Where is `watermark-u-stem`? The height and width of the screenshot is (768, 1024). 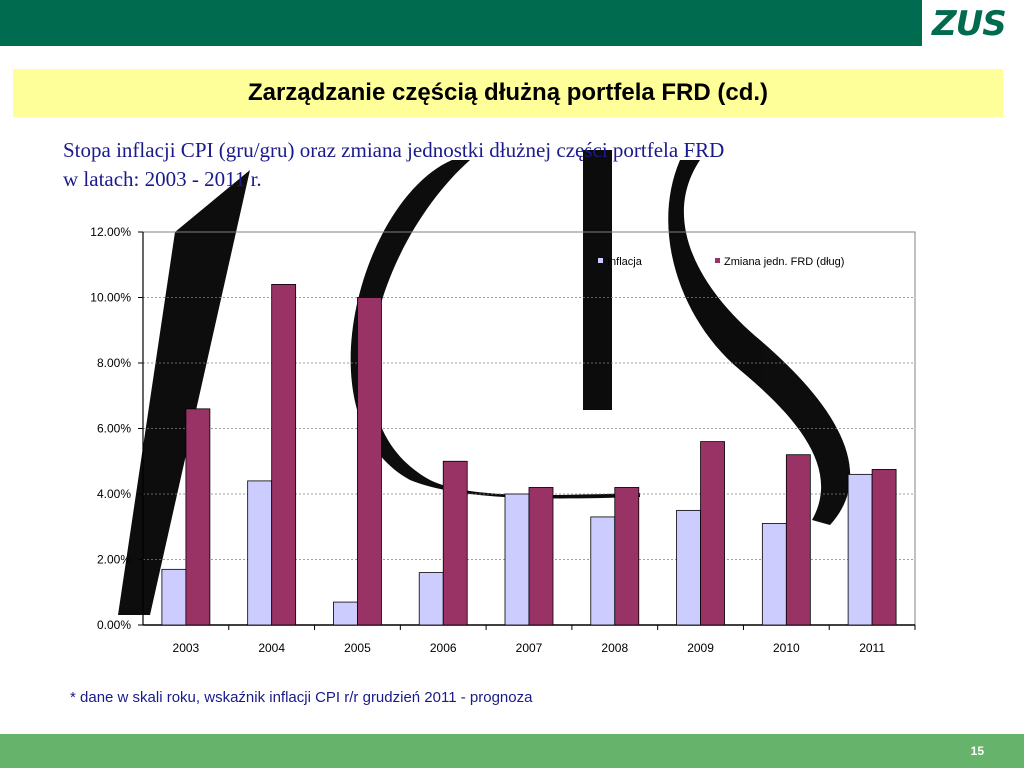 watermark-u-stem is located at coordinates (597, 280).